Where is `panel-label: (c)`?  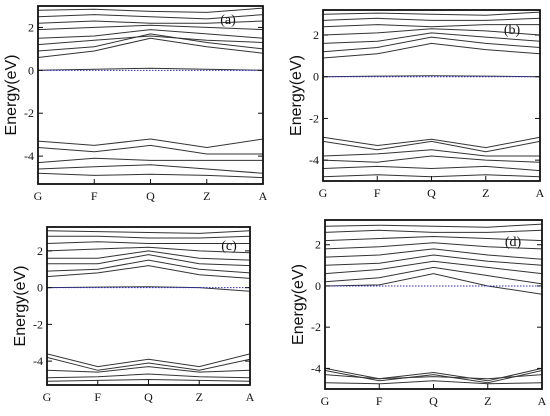 panel-label: (c) is located at coordinates (229, 246).